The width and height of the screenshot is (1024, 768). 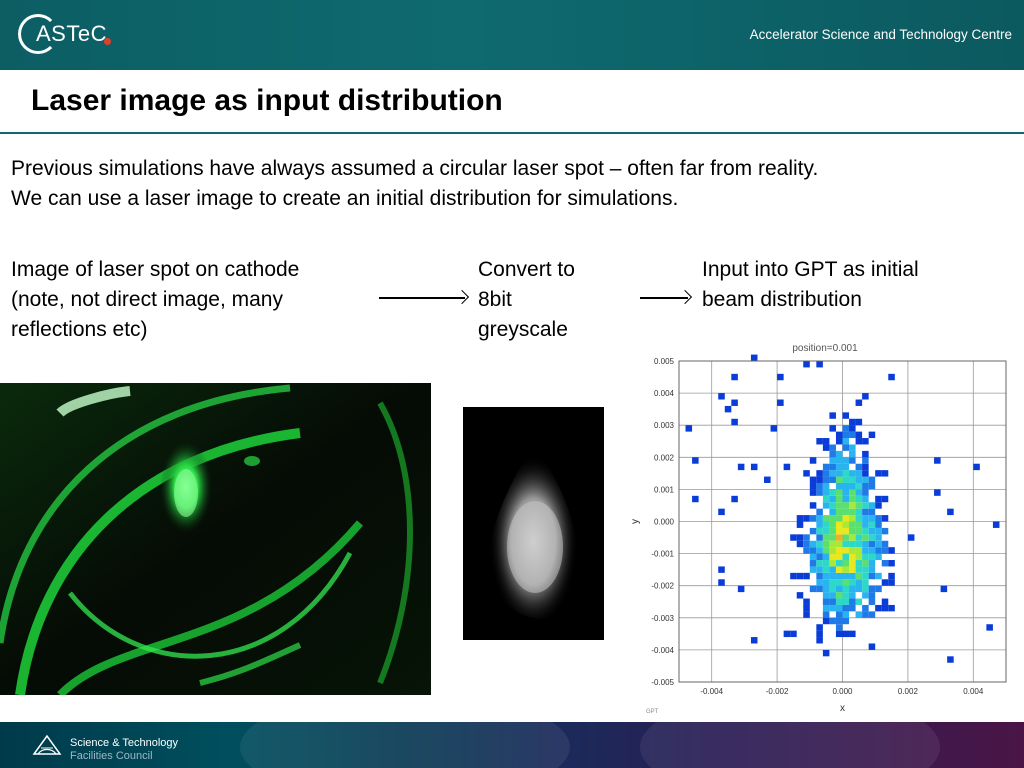 I want to click on stfc-line-2: Facilities Council, so click(x=111, y=756).